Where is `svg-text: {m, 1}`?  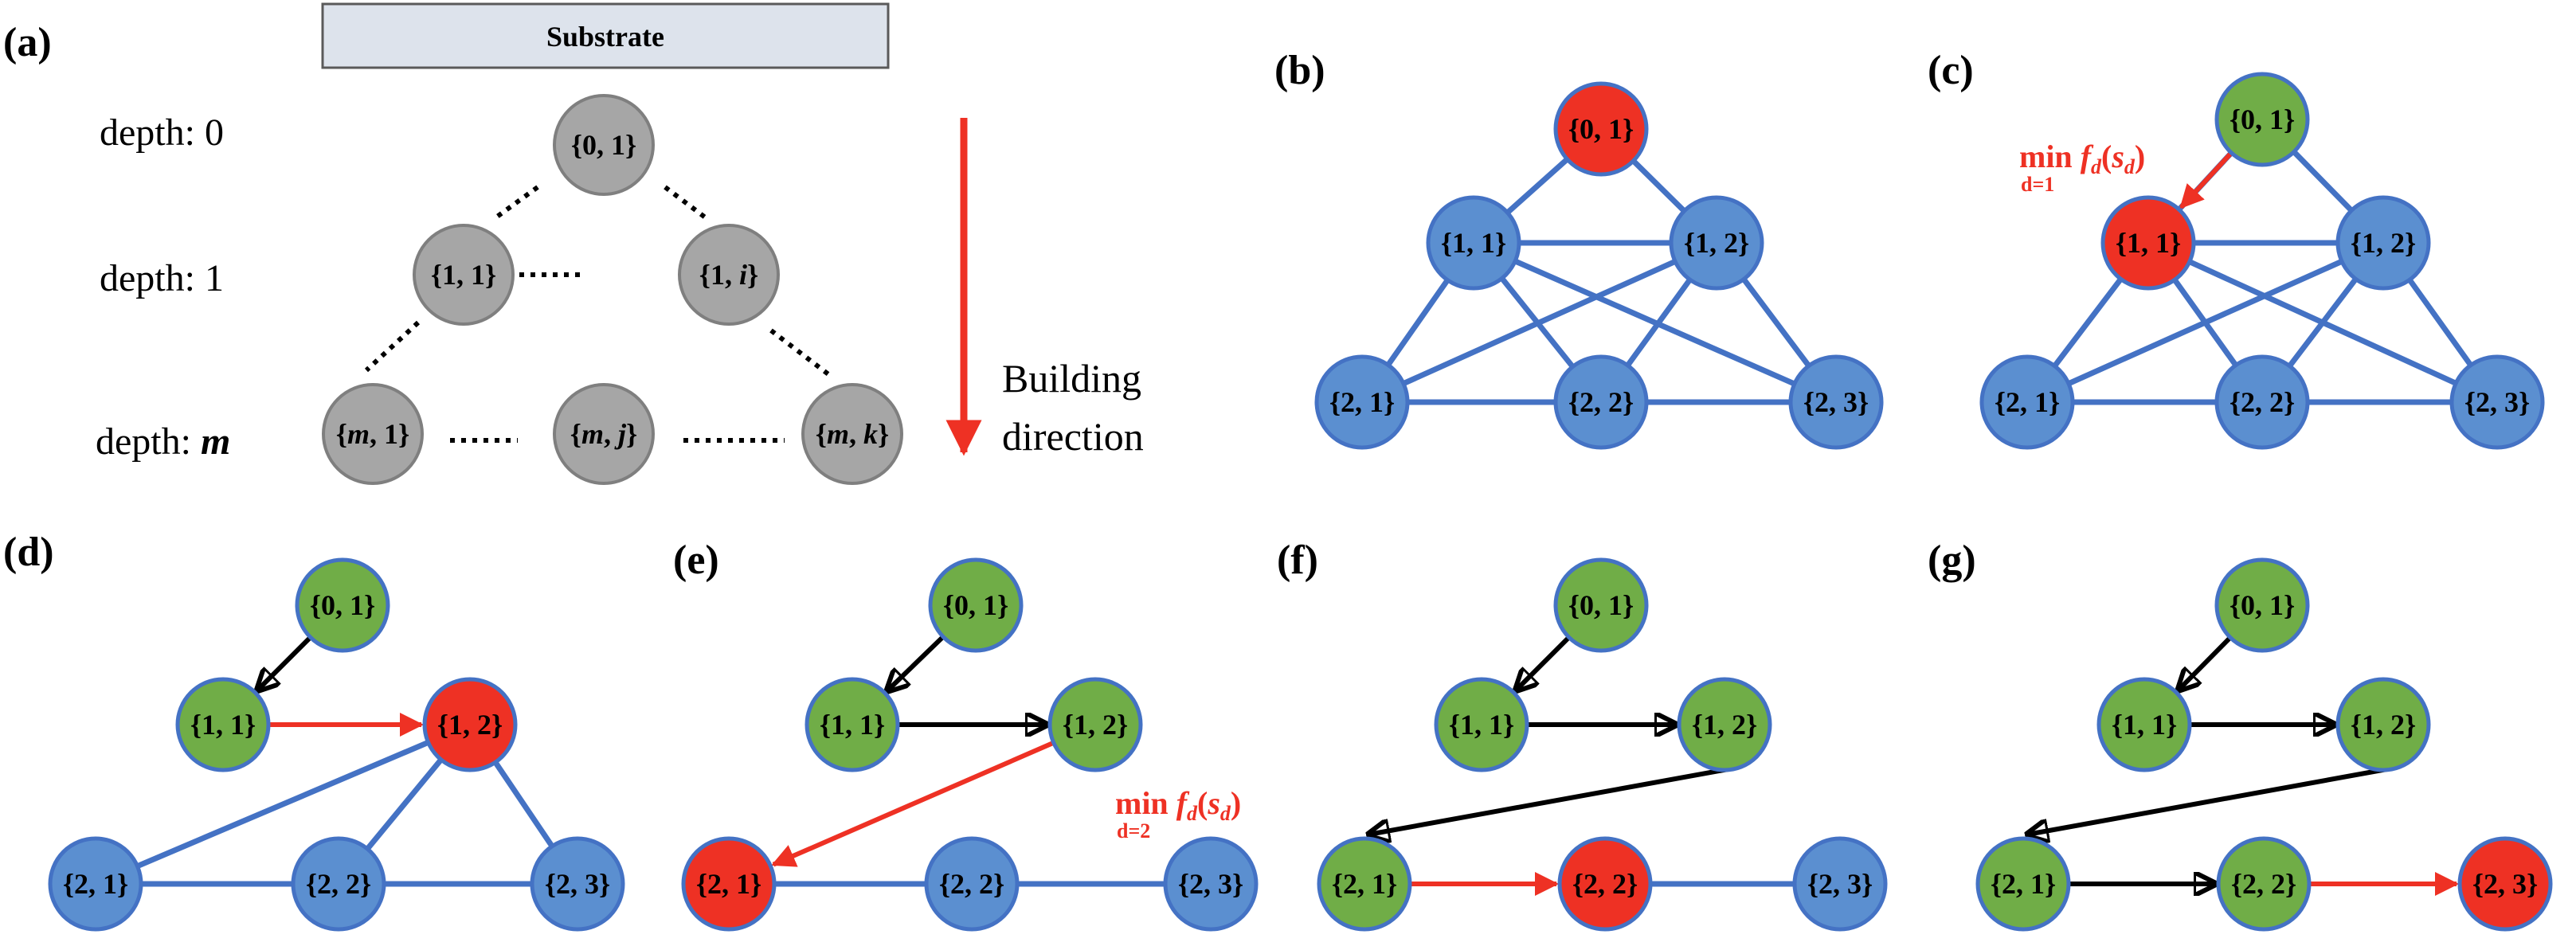 svg-text: {m, 1} is located at coordinates (372, 434).